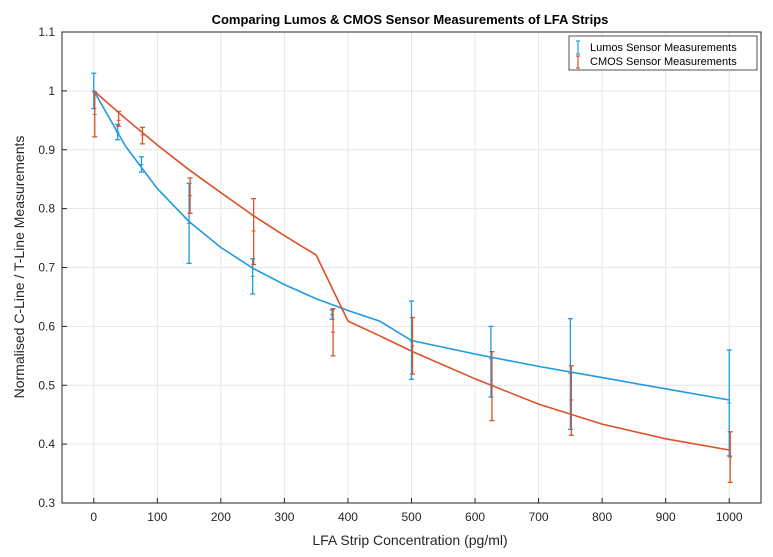 The width and height of the screenshot is (773, 557). Describe the element at coordinates (51, 91) in the screenshot. I see `y-tick-label: 1` at that location.